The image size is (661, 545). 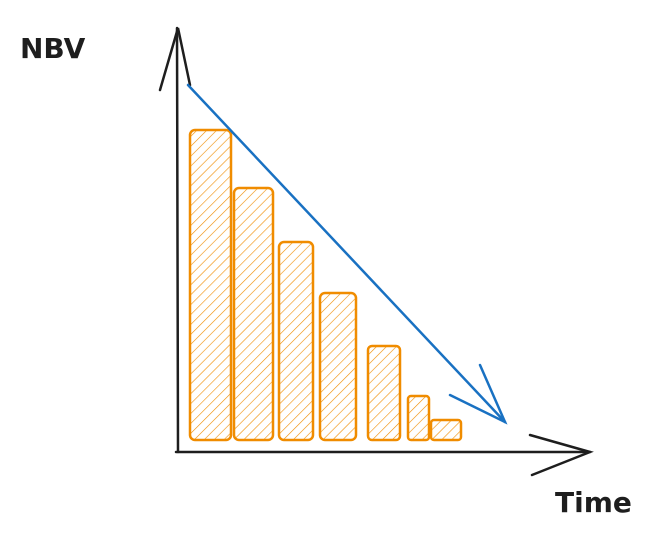 What do you see at coordinates (561, 455) in the screenshot?
I see `x-arrowhead` at bounding box center [561, 455].